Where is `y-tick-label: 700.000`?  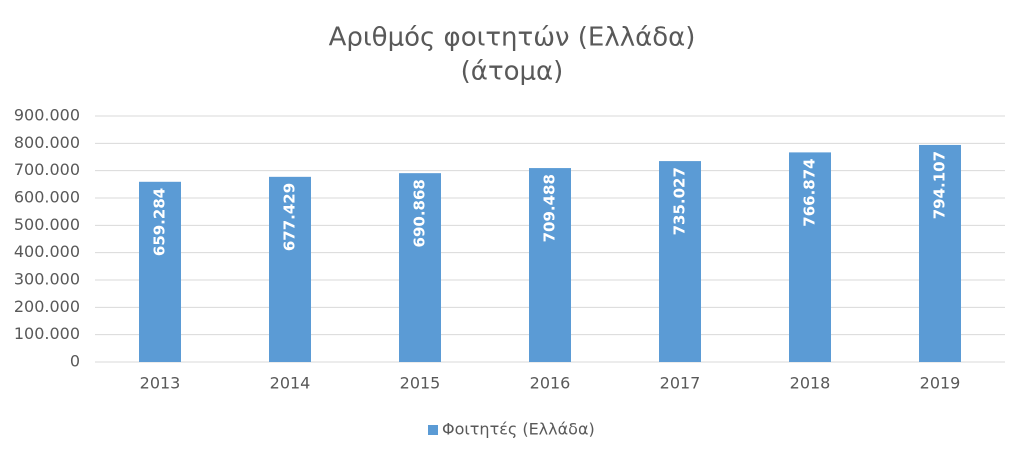
y-tick-label: 700.000 is located at coordinates (47, 169).